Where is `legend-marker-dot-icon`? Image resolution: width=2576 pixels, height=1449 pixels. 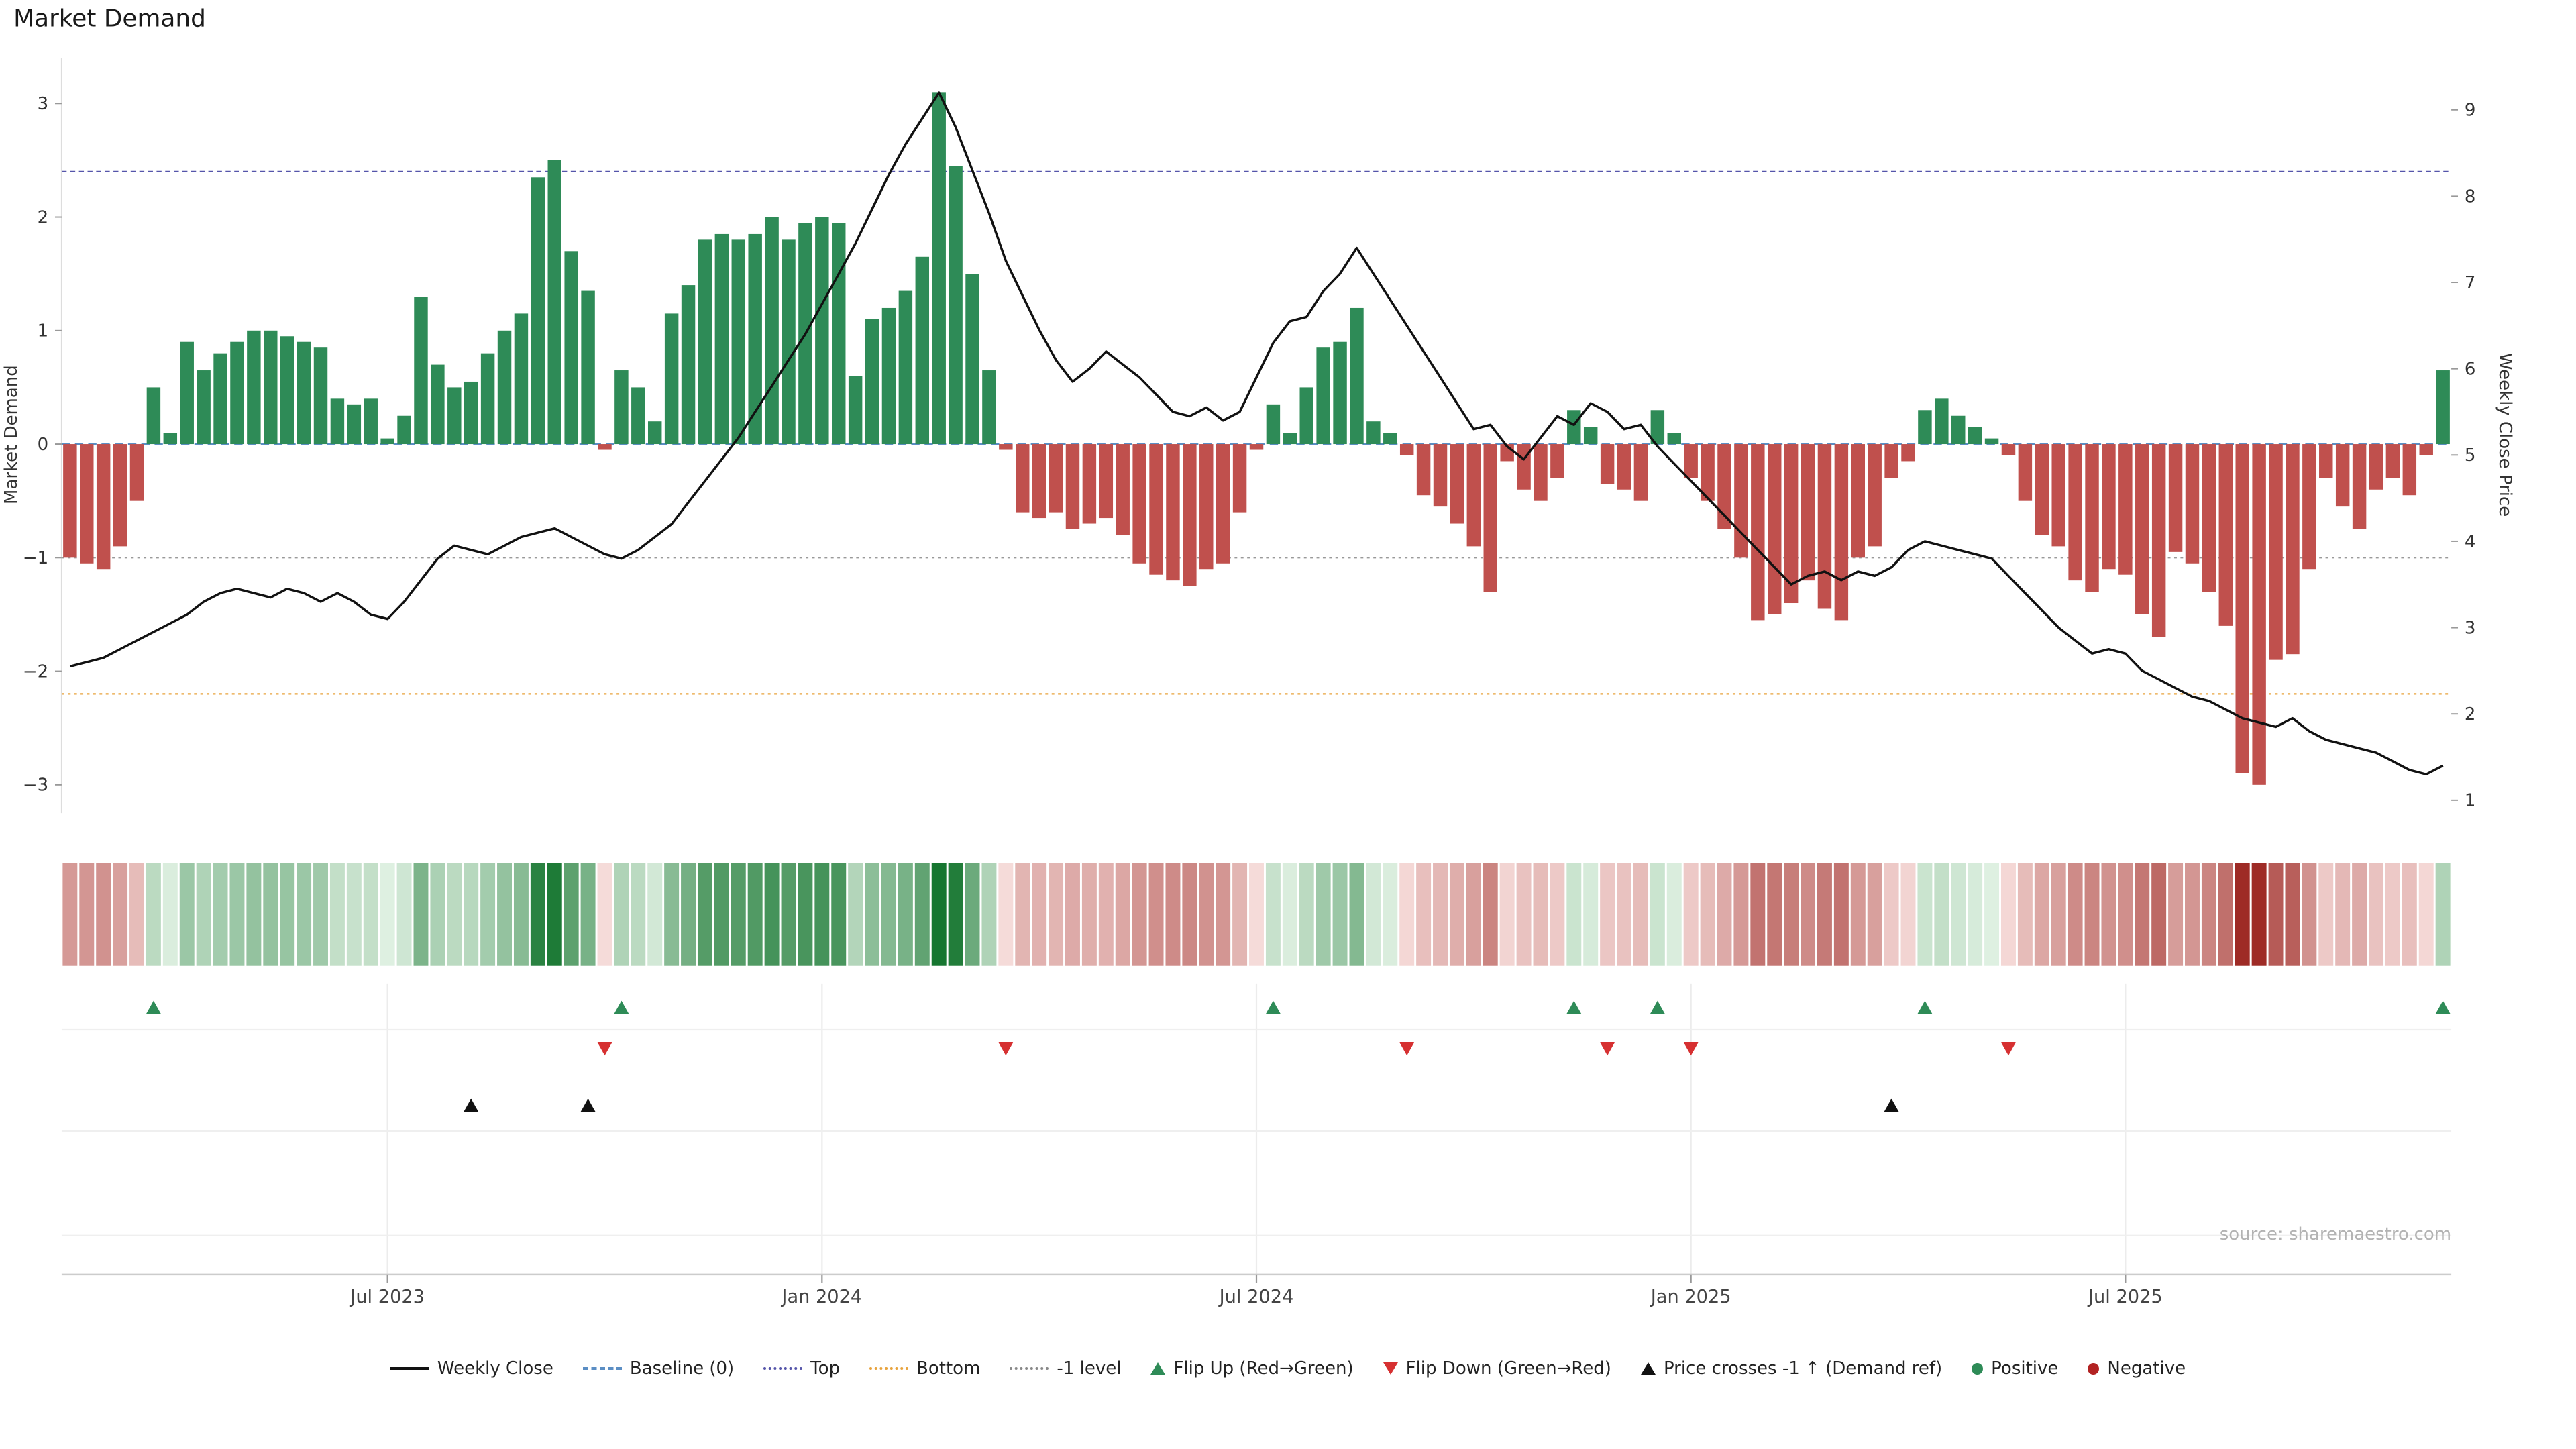
legend-marker-dot-icon is located at coordinates (1978, 1368).